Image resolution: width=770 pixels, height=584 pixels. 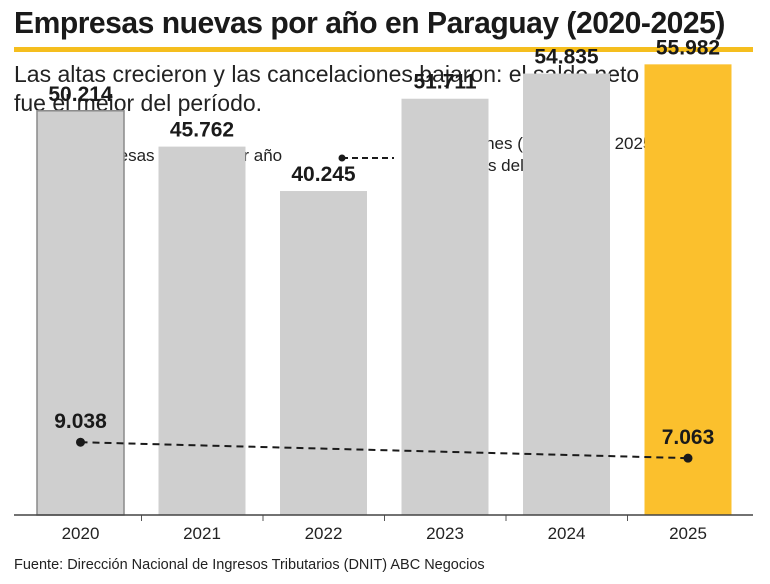 I want to click on bar-2020, so click(x=80, y=313).